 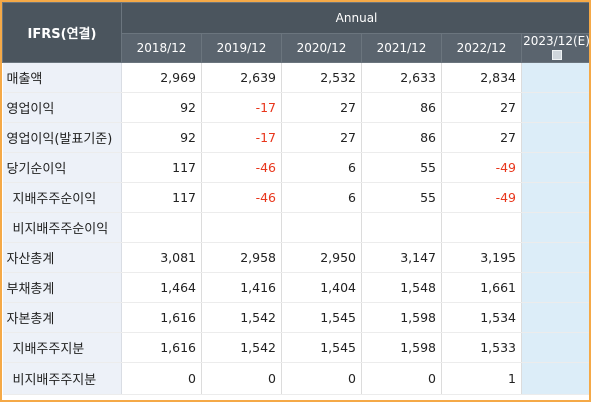 I want to click on value-cell: 2,532, so click(x=321, y=77).